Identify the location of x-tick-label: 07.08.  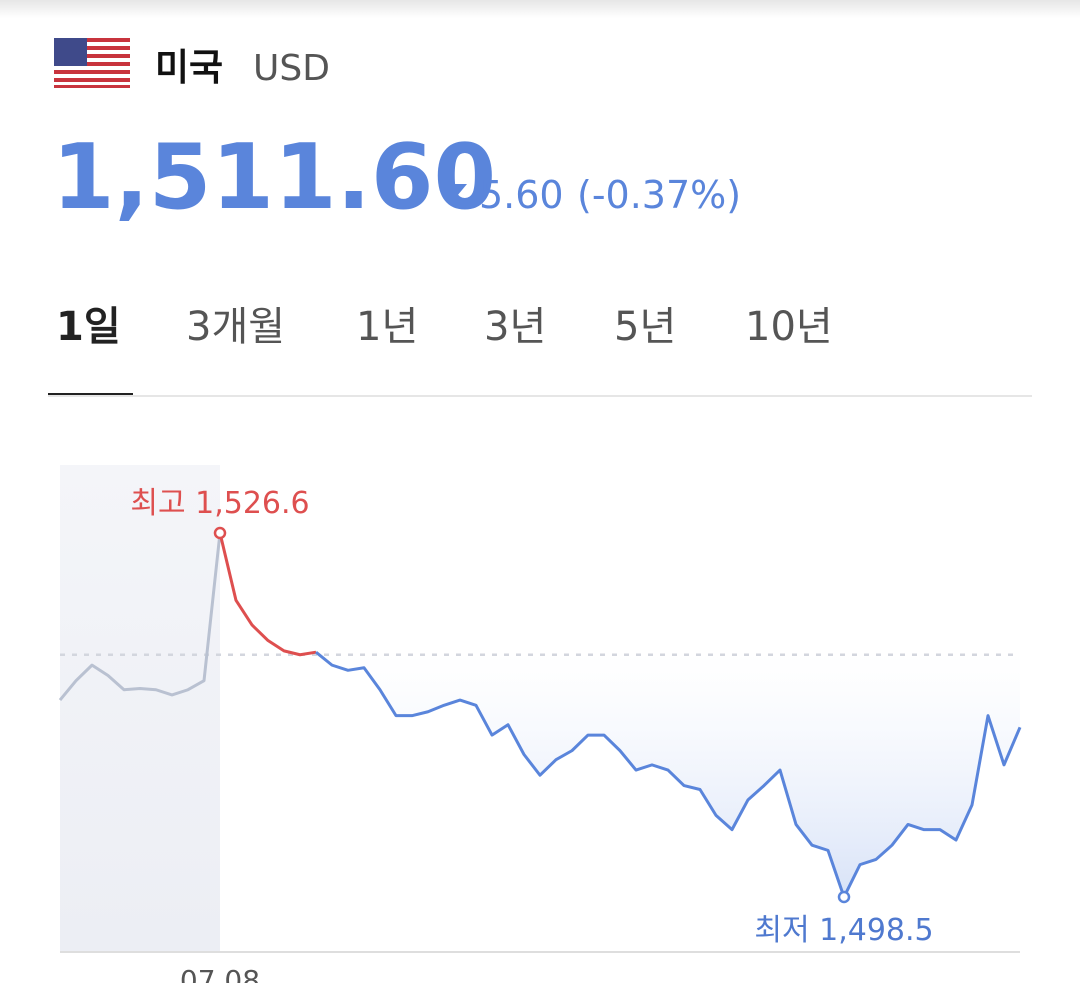
(220, 973).